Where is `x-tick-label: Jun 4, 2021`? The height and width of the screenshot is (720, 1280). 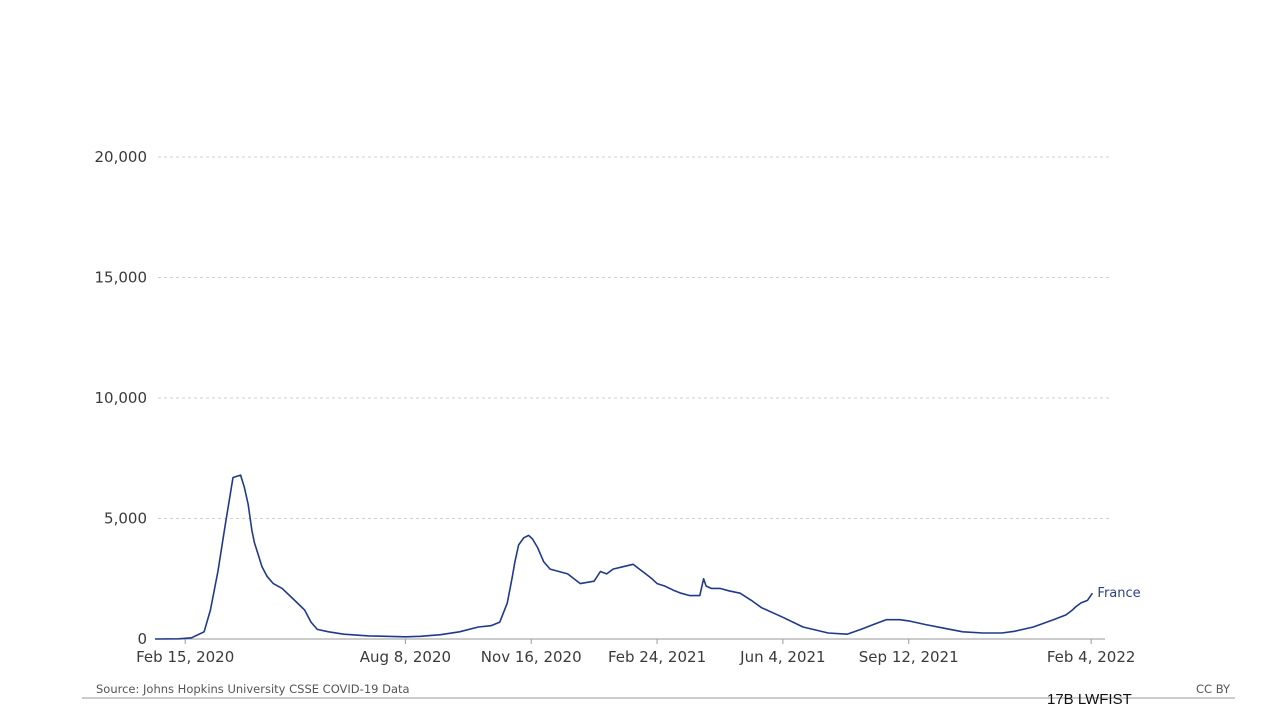 x-tick-label: Jun 4, 2021 is located at coordinates (782, 657).